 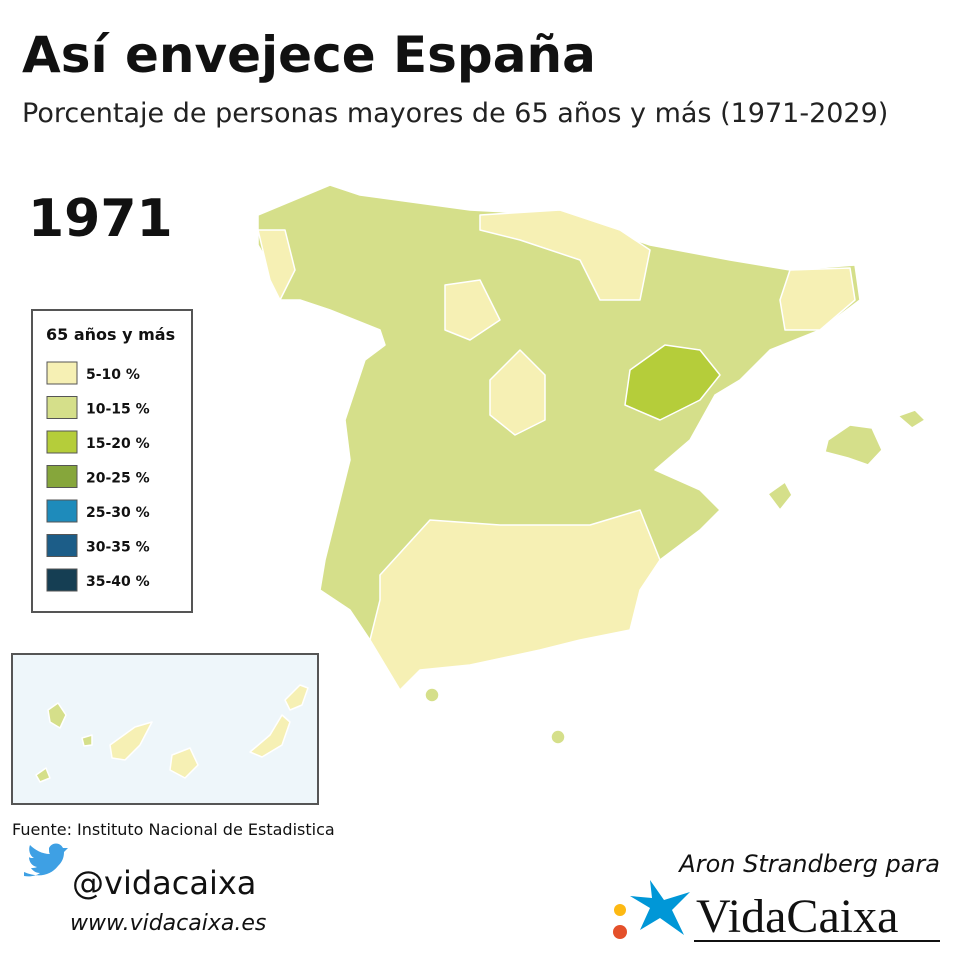 I want to click on legend-label: 20-25 %, so click(x=118, y=479).